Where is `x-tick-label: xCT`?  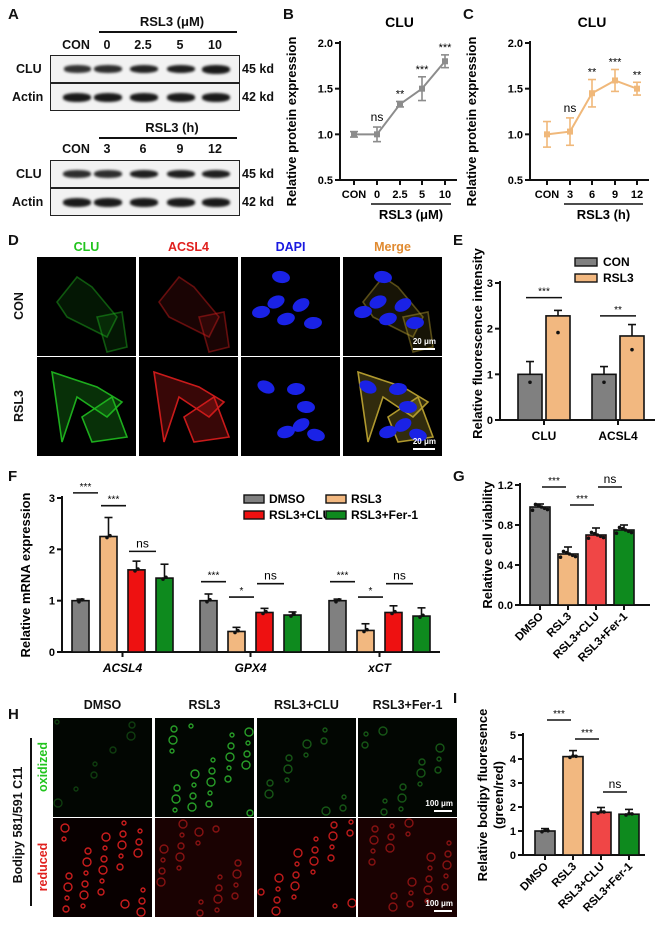
x-tick-label: xCT is located at coordinates (379, 668).